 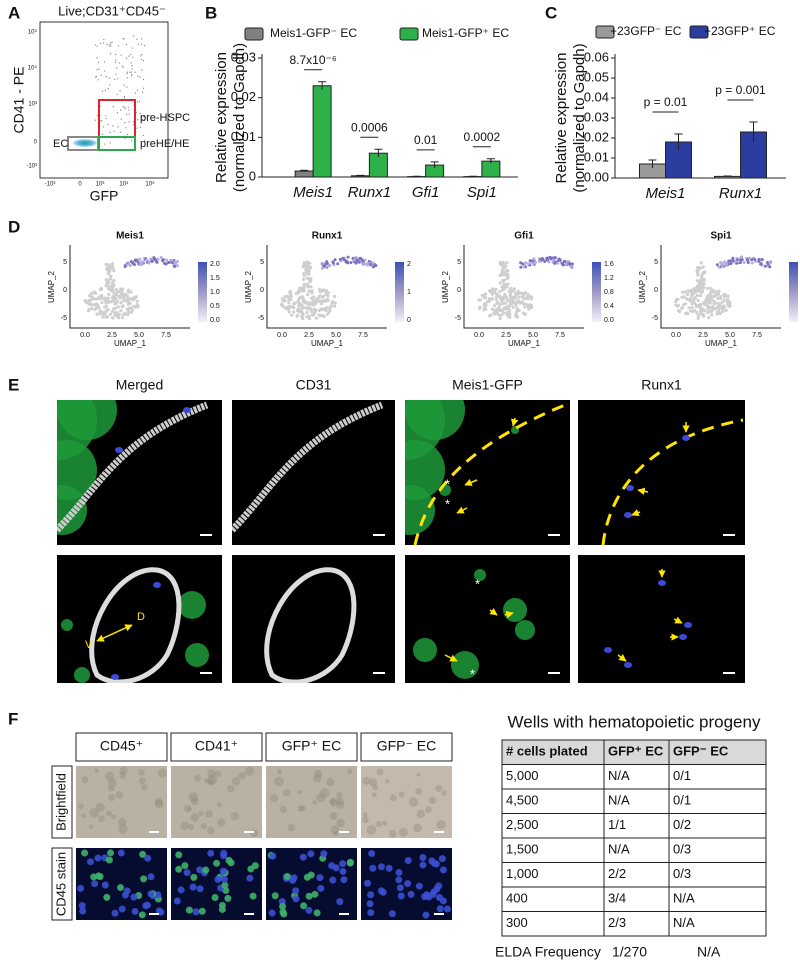 What do you see at coordinates (31, 167) in the screenshot?
I see `y-tick-label: -10³` at bounding box center [31, 167].